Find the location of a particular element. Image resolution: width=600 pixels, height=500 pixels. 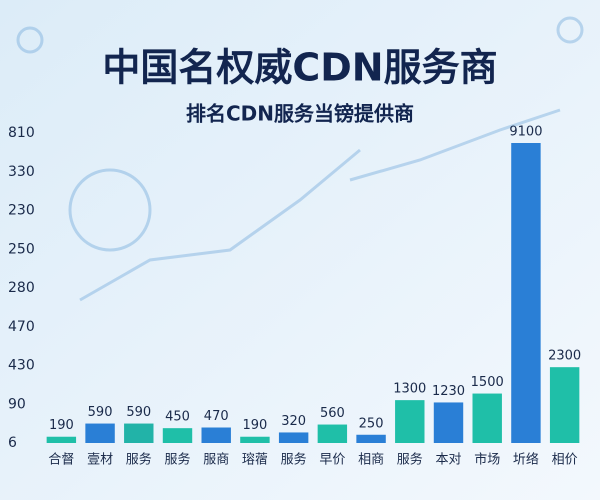

y-axis-label: 470 is located at coordinates (21, 327).